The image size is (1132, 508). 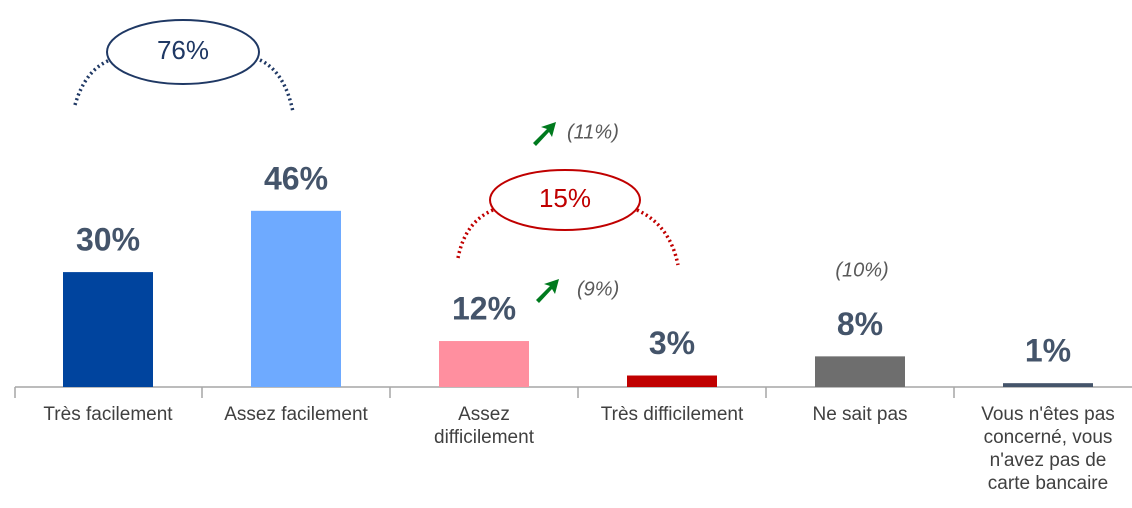 I want to click on x-tick-label: Très difficilement, so click(x=672, y=414).